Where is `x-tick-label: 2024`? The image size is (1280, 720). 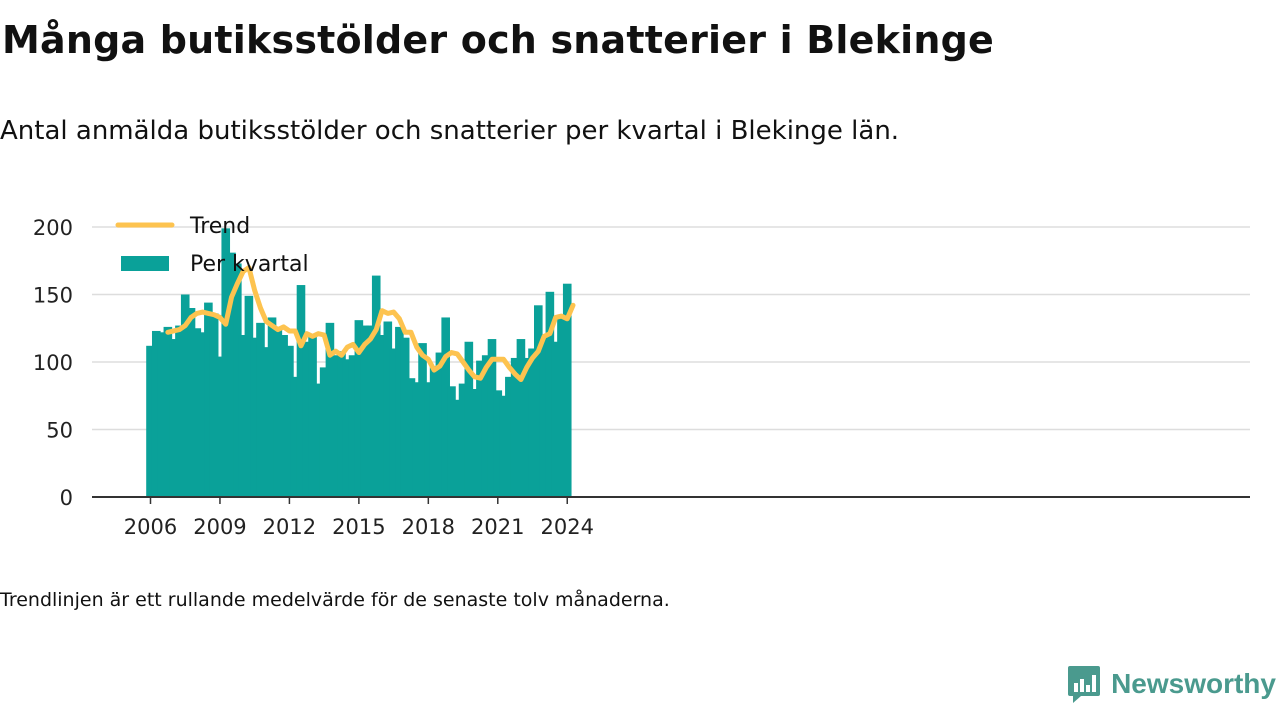 x-tick-label: 2024 is located at coordinates (567, 527).